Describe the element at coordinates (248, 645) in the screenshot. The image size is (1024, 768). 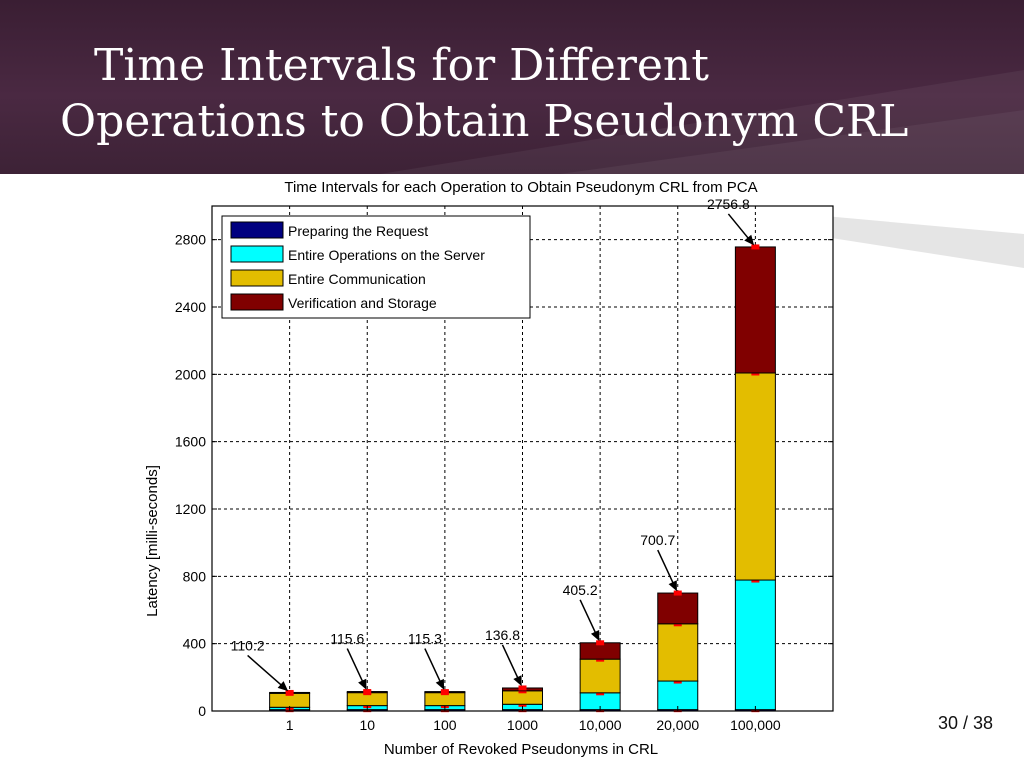
I see `total-label: 110.2` at that location.